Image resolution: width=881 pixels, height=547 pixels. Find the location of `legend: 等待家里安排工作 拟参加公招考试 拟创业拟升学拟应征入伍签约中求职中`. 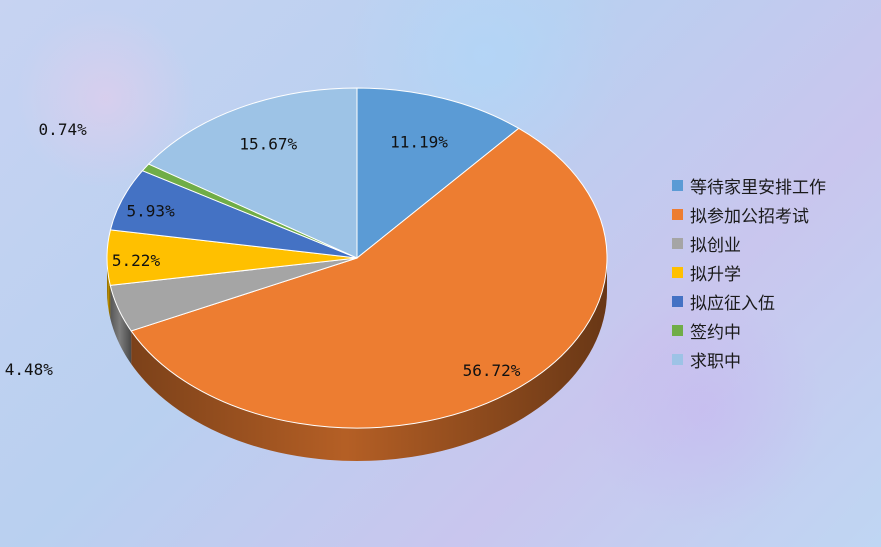

legend: 等待家里安排工作 拟参加公招考试 拟创业拟升学拟应征入伍签约中求职中 is located at coordinates (749, 273).